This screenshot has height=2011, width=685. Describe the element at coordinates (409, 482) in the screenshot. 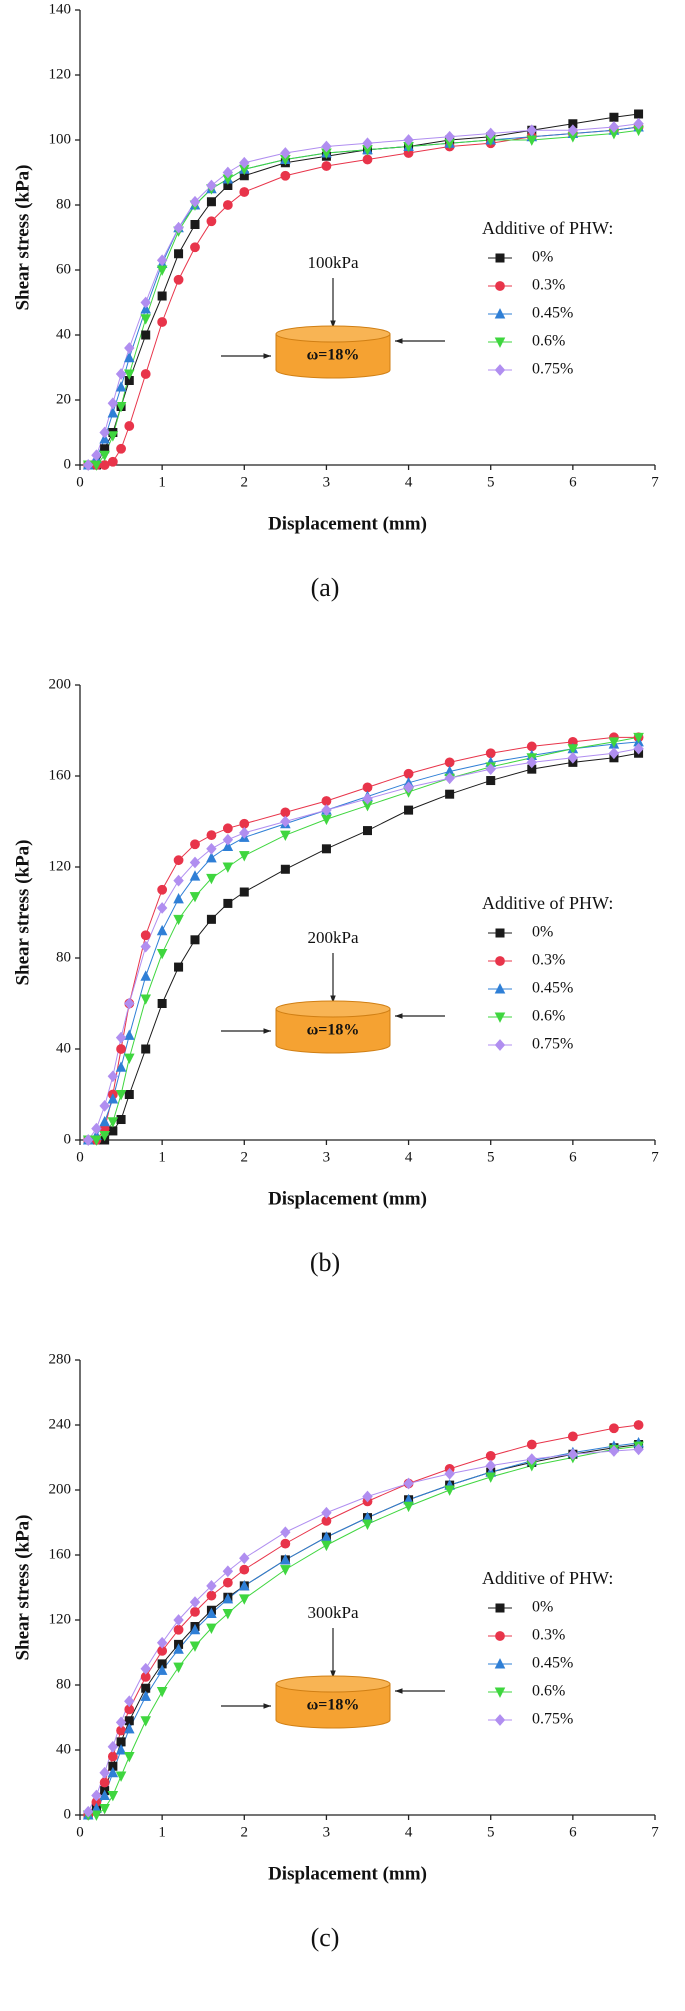

I see `x-tick-label: 4` at that location.